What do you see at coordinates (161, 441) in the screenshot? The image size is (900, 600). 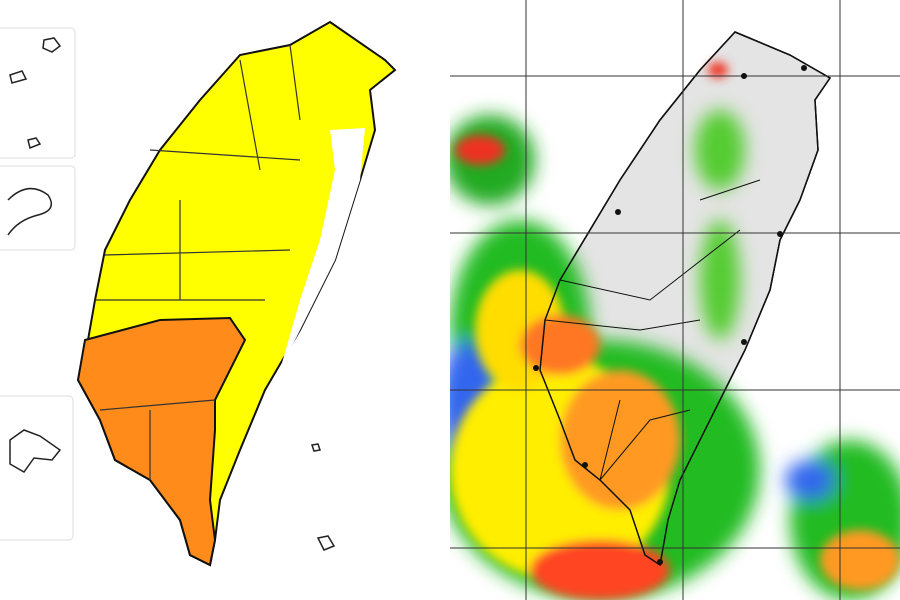 I see `orange-region` at bounding box center [161, 441].